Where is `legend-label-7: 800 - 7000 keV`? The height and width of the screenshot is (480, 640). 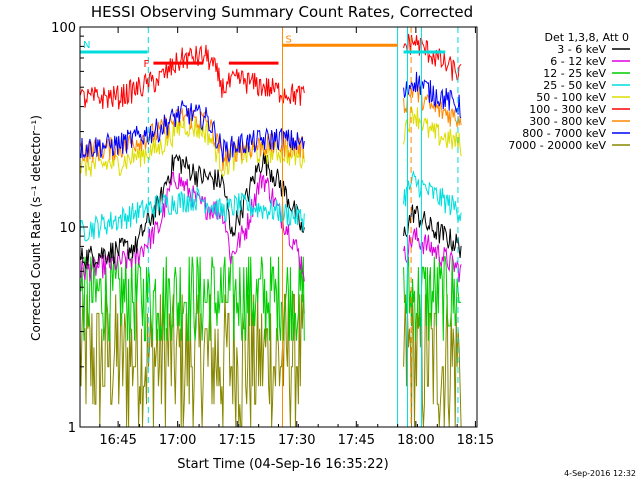 legend-label-7: 800 - 7000 keV is located at coordinates (564, 133).